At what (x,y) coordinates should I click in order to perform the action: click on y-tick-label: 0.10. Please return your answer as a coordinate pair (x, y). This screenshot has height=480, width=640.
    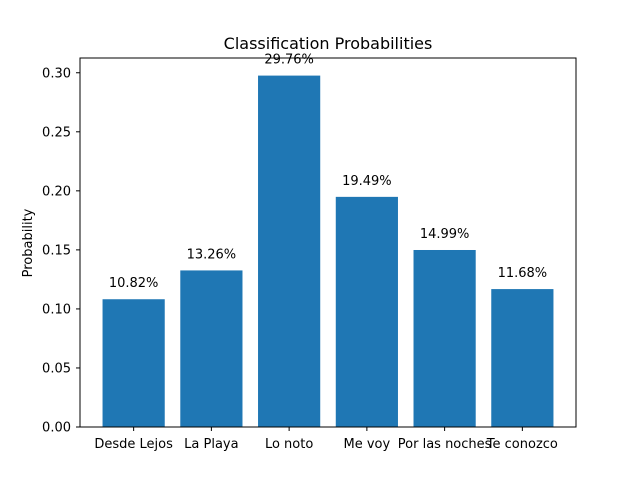
    Looking at the image, I should click on (56, 309).